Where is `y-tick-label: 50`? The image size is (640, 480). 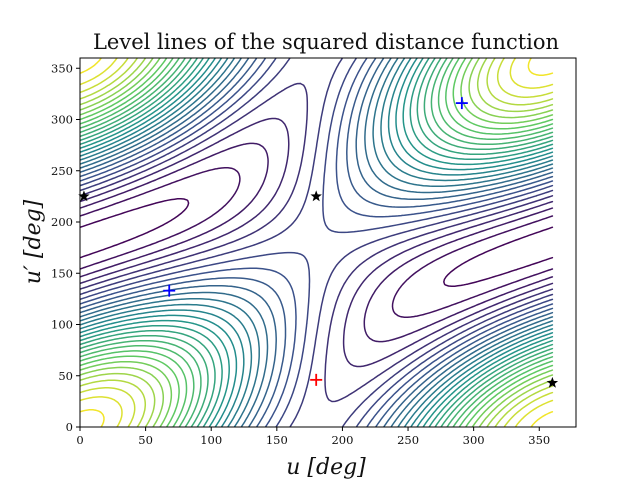
y-tick-label: 50 is located at coordinates (65, 376).